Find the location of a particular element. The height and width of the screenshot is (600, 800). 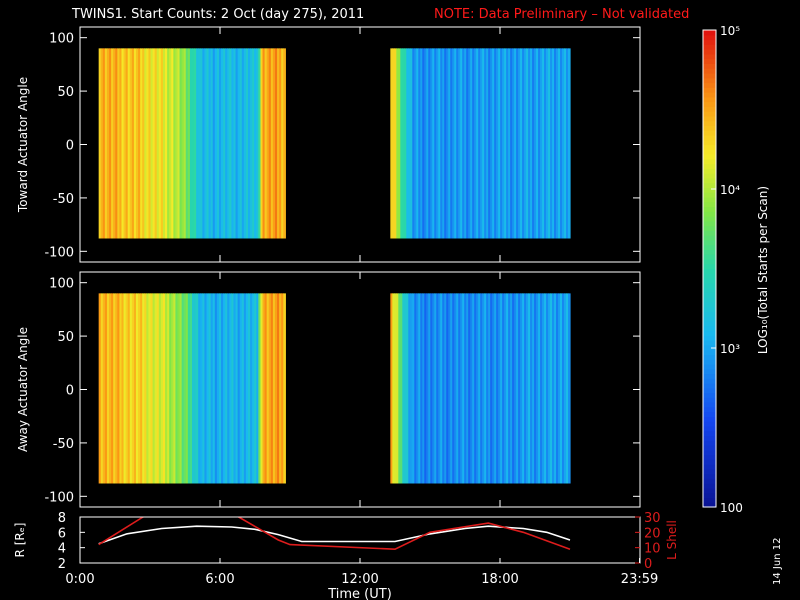

y-axis-label: R [Rₑ] is located at coordinates (20, 540).